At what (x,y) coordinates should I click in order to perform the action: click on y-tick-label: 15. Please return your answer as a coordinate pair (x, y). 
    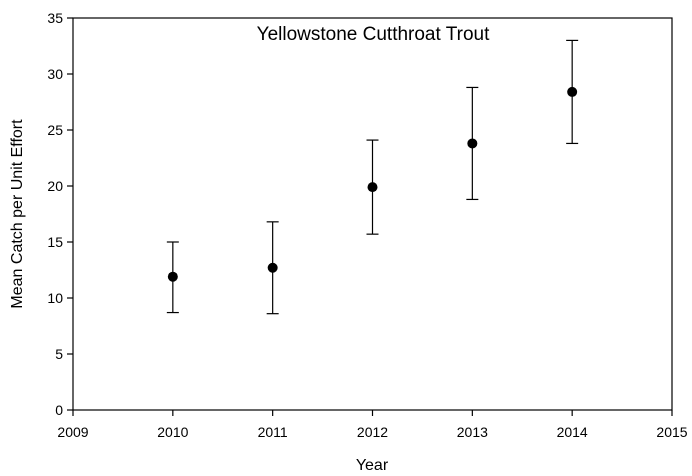
    Looking at the image, I should click on (55, 242).